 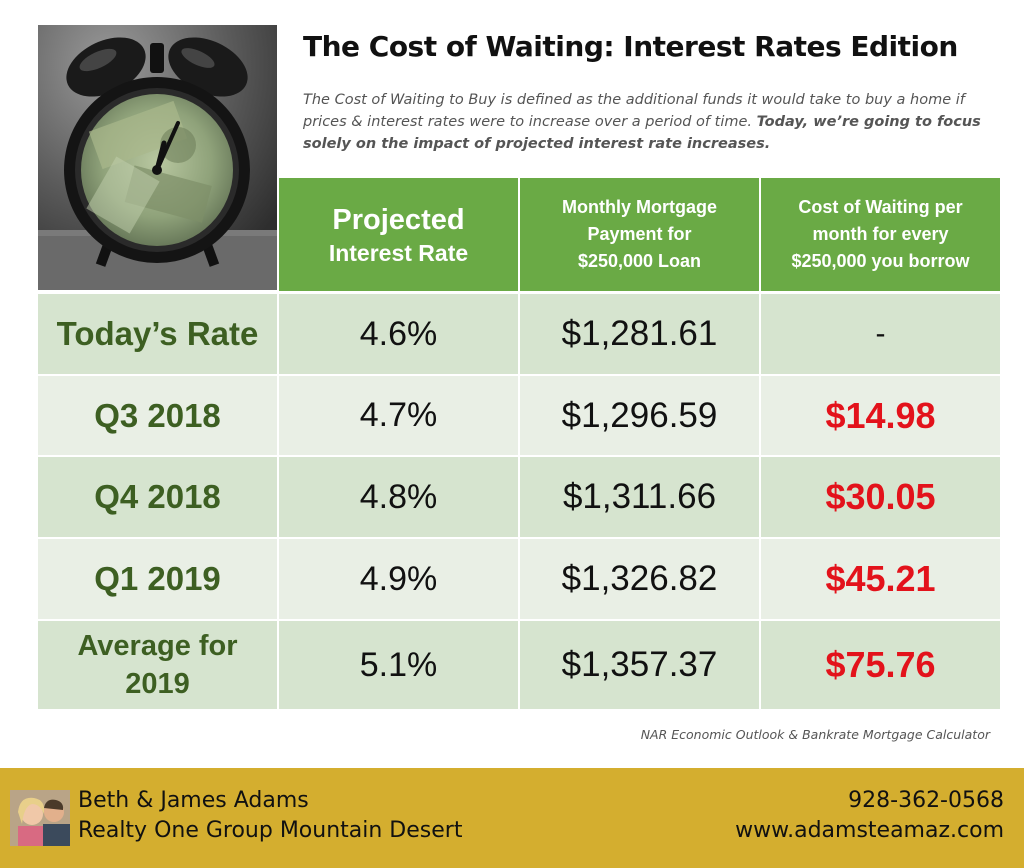 I want to click on header-cost-line2: month for every, so click(x=880, y=234).